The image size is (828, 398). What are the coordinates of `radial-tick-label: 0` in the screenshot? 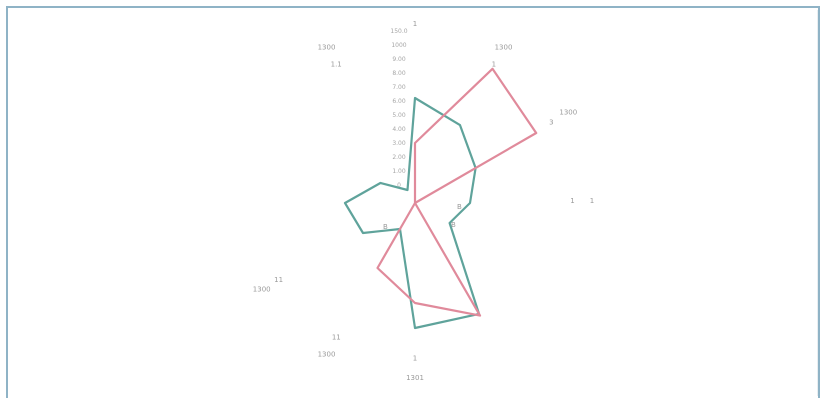 It's located at (399, 185).